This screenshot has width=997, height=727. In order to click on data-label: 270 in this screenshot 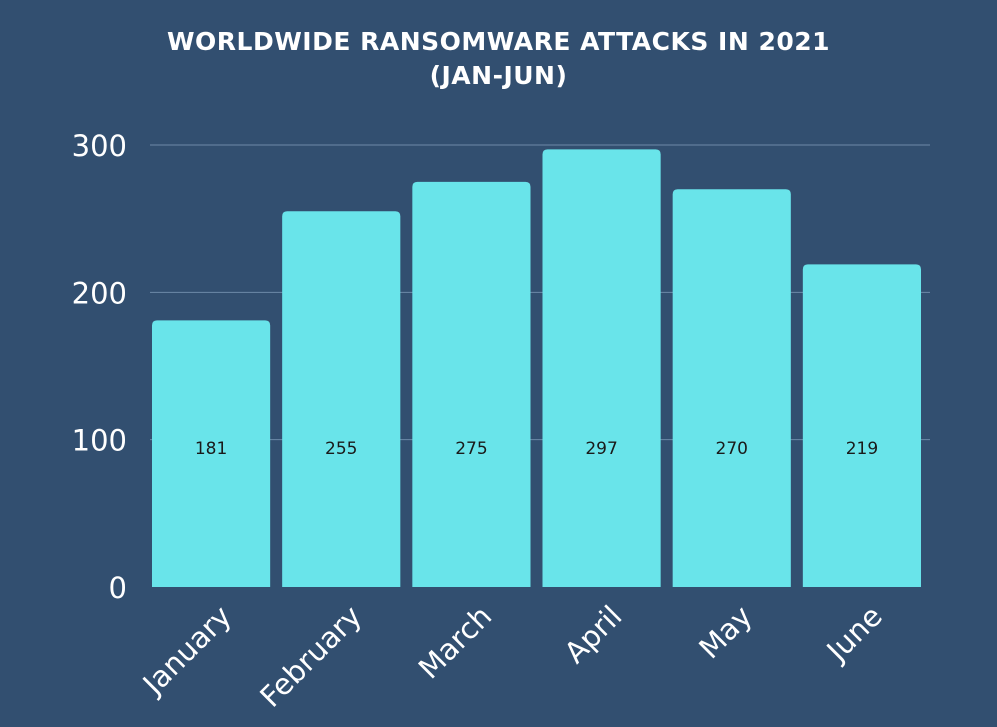, I will do `click(732, 449)`.